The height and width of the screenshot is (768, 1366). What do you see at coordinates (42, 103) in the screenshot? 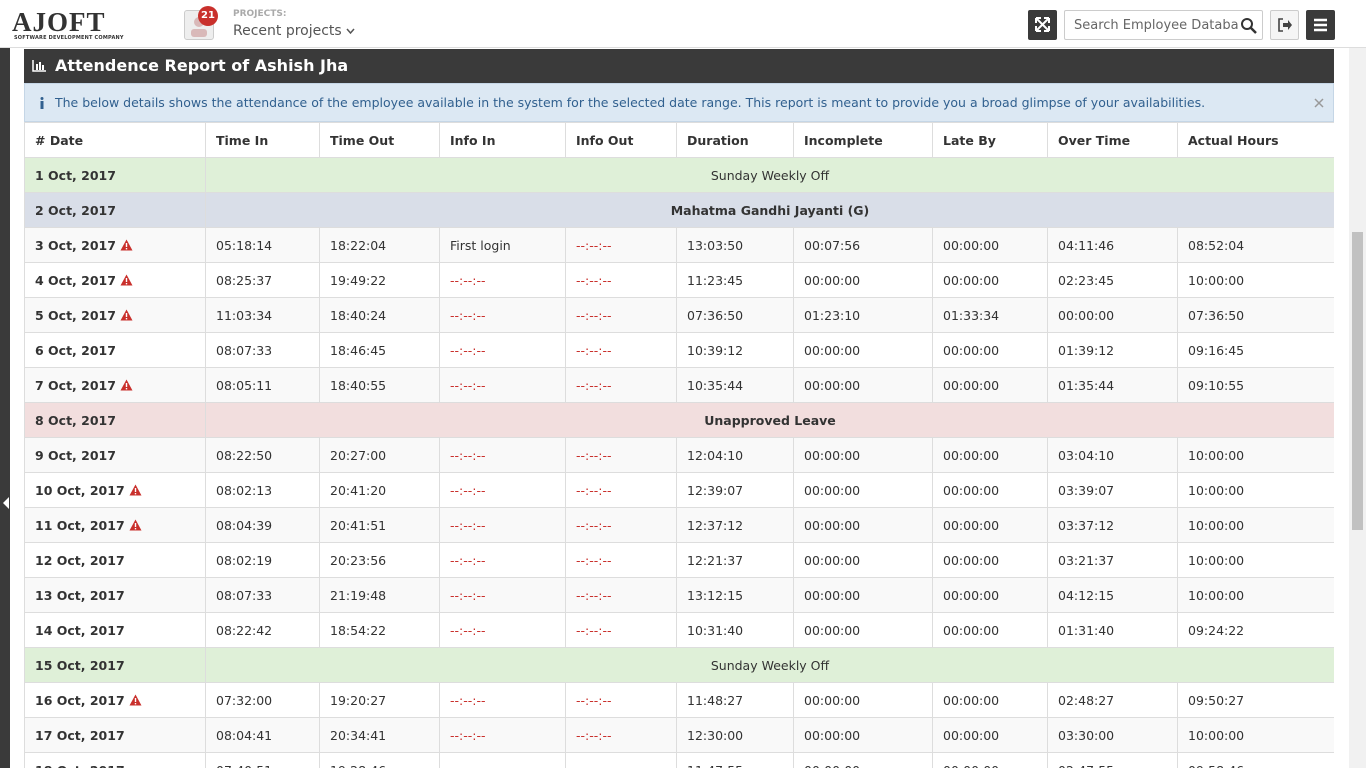
I see `info-icon` at bounding box center [42, 103].